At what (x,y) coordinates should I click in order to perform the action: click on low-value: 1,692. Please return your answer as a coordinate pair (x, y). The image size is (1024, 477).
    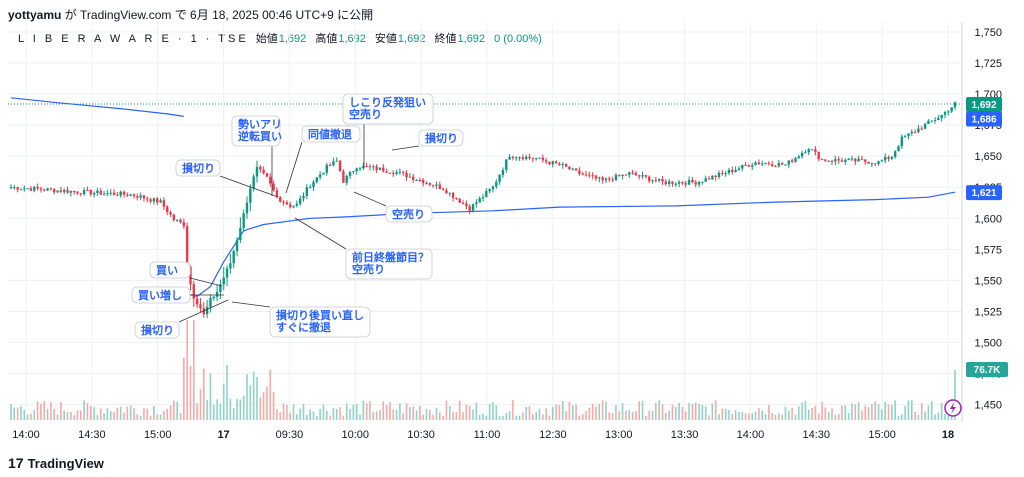
    Looking at the image, I should click on (411, 39).